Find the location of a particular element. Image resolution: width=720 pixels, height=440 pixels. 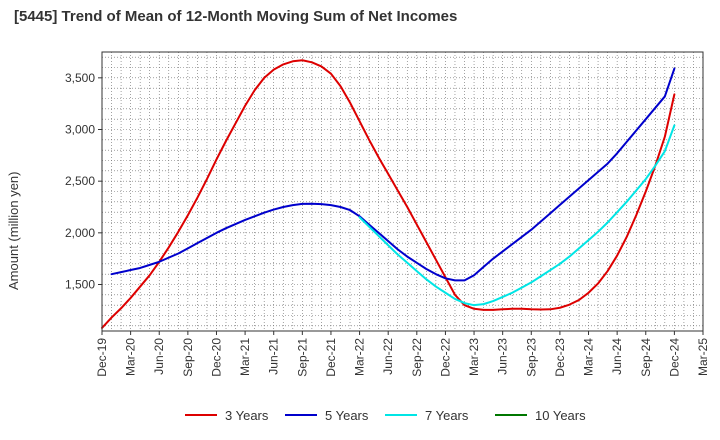

x-tick-label: Mar-25 is located at coordinates (703, 357).